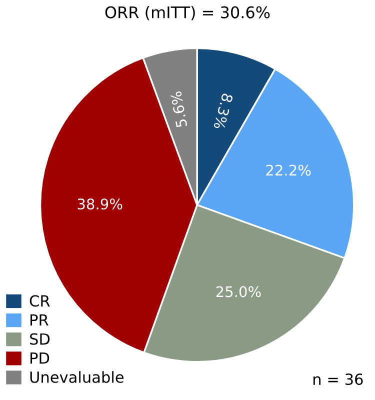  Describe the element at coordinates (40, 339) in the screenshot. I see `legend-label: SD` at that location.